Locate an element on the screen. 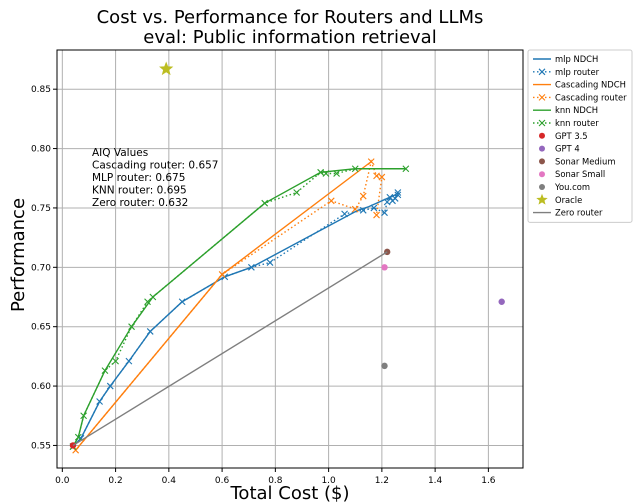 This screenshot has height=503, width=634. annotation-line: Zero router: 0.632 is located at coordinates (140, 203).